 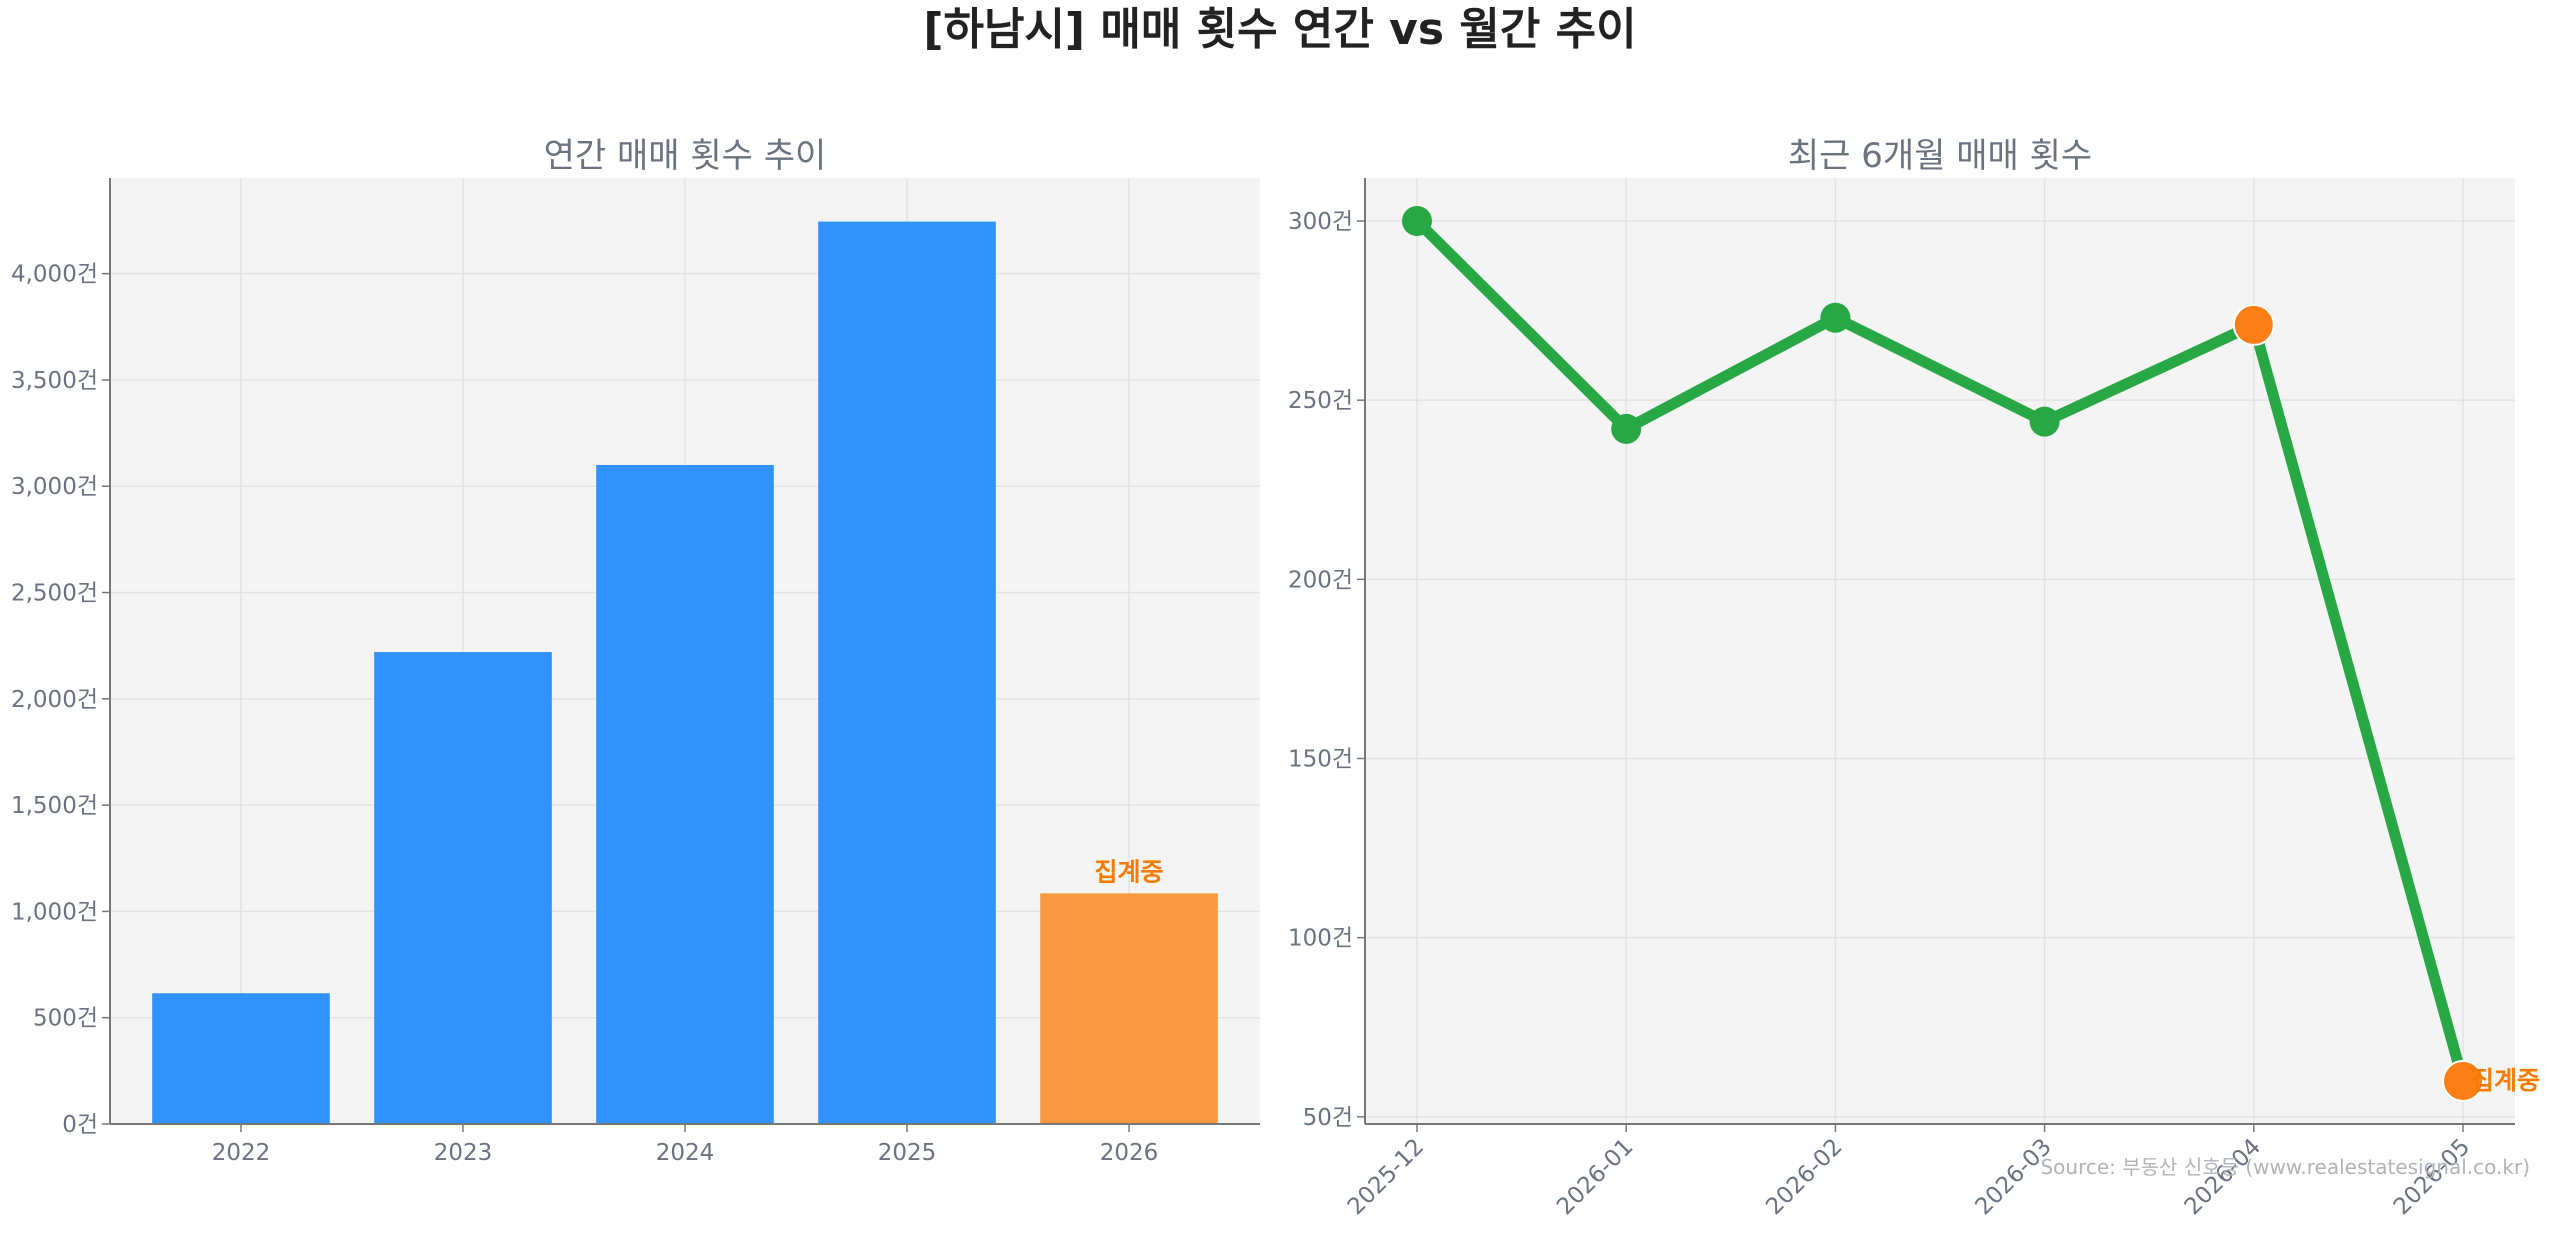 What do you see at coordinates (65, 1019) in the screenshot?
I see `y-tick-label: 500건` at bounding box center [65, 1019].